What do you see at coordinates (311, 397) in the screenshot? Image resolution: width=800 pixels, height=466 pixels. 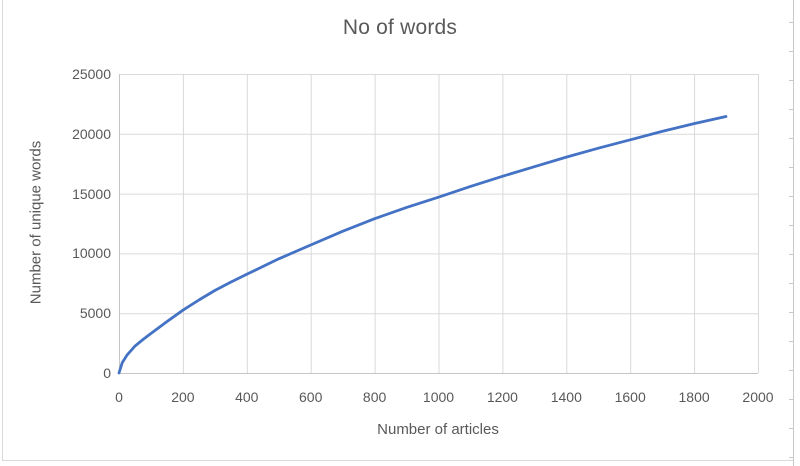 I see `x-tick-label: 600` at bounding box center [311, 397].